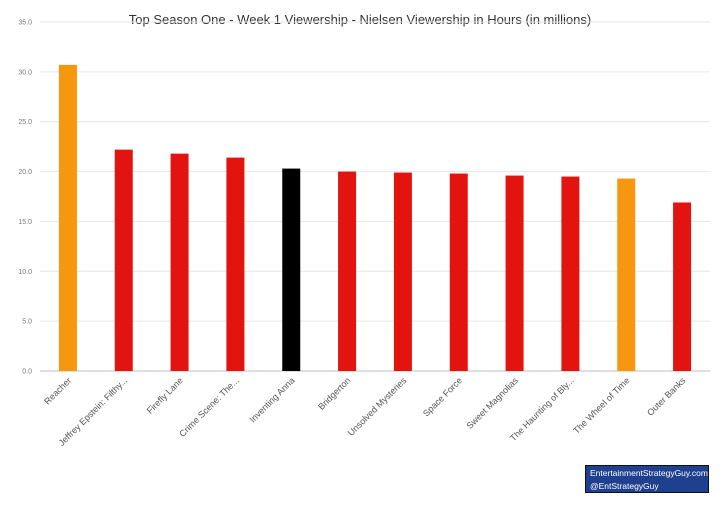  I want to click on x-tick-label: Outer Banks, so click(666, 396).